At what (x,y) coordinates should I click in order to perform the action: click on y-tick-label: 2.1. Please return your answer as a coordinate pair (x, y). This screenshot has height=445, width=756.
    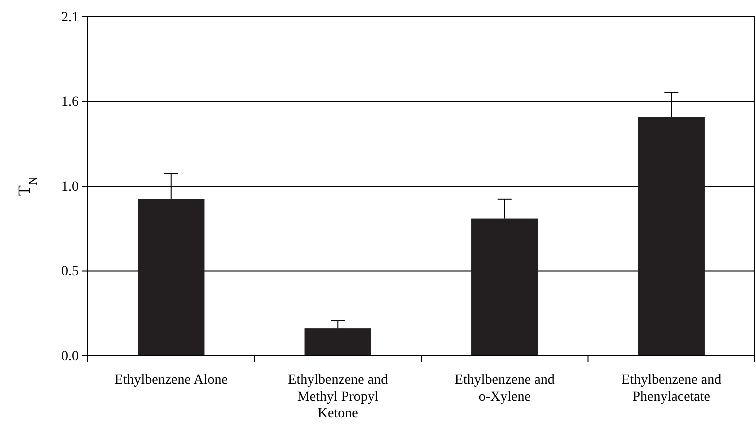
    Looking at the image, I should click on (70, 18).